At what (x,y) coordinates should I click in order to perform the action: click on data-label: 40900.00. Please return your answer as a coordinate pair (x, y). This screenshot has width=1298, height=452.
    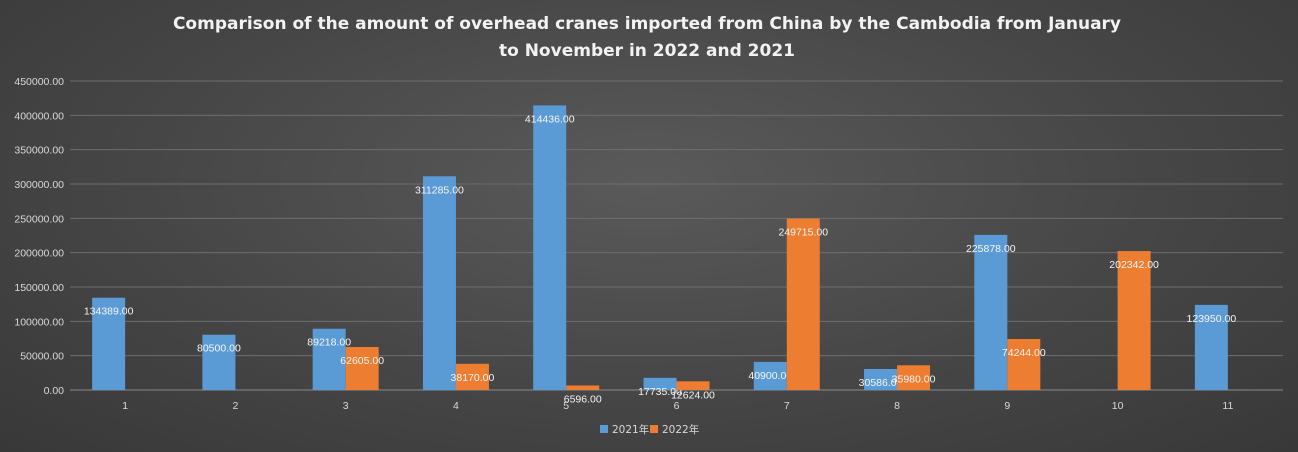
    Looking at the image, I should click on (770, 376).